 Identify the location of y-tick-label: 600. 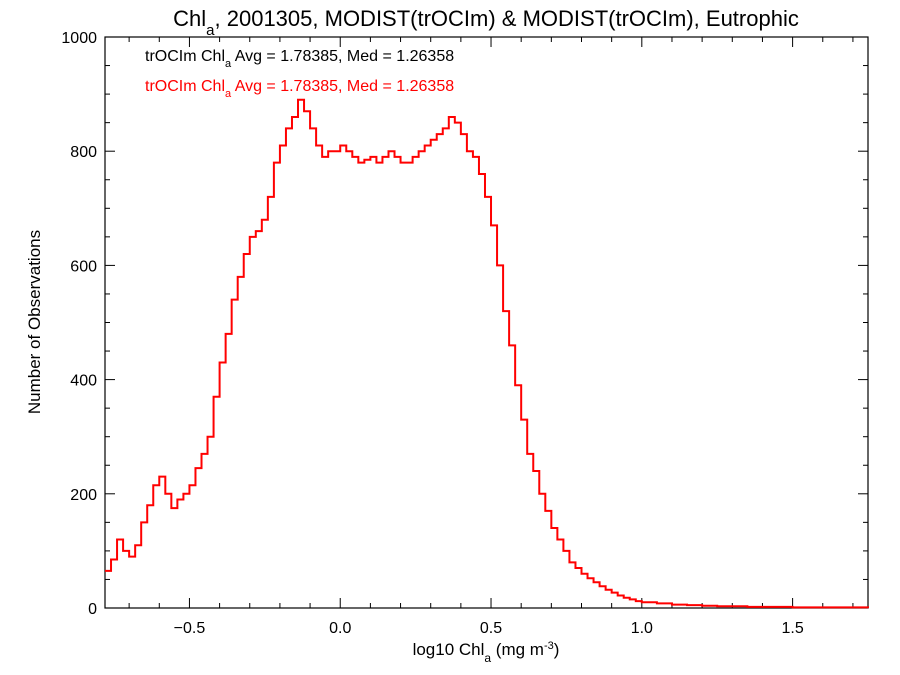
(83, 266).